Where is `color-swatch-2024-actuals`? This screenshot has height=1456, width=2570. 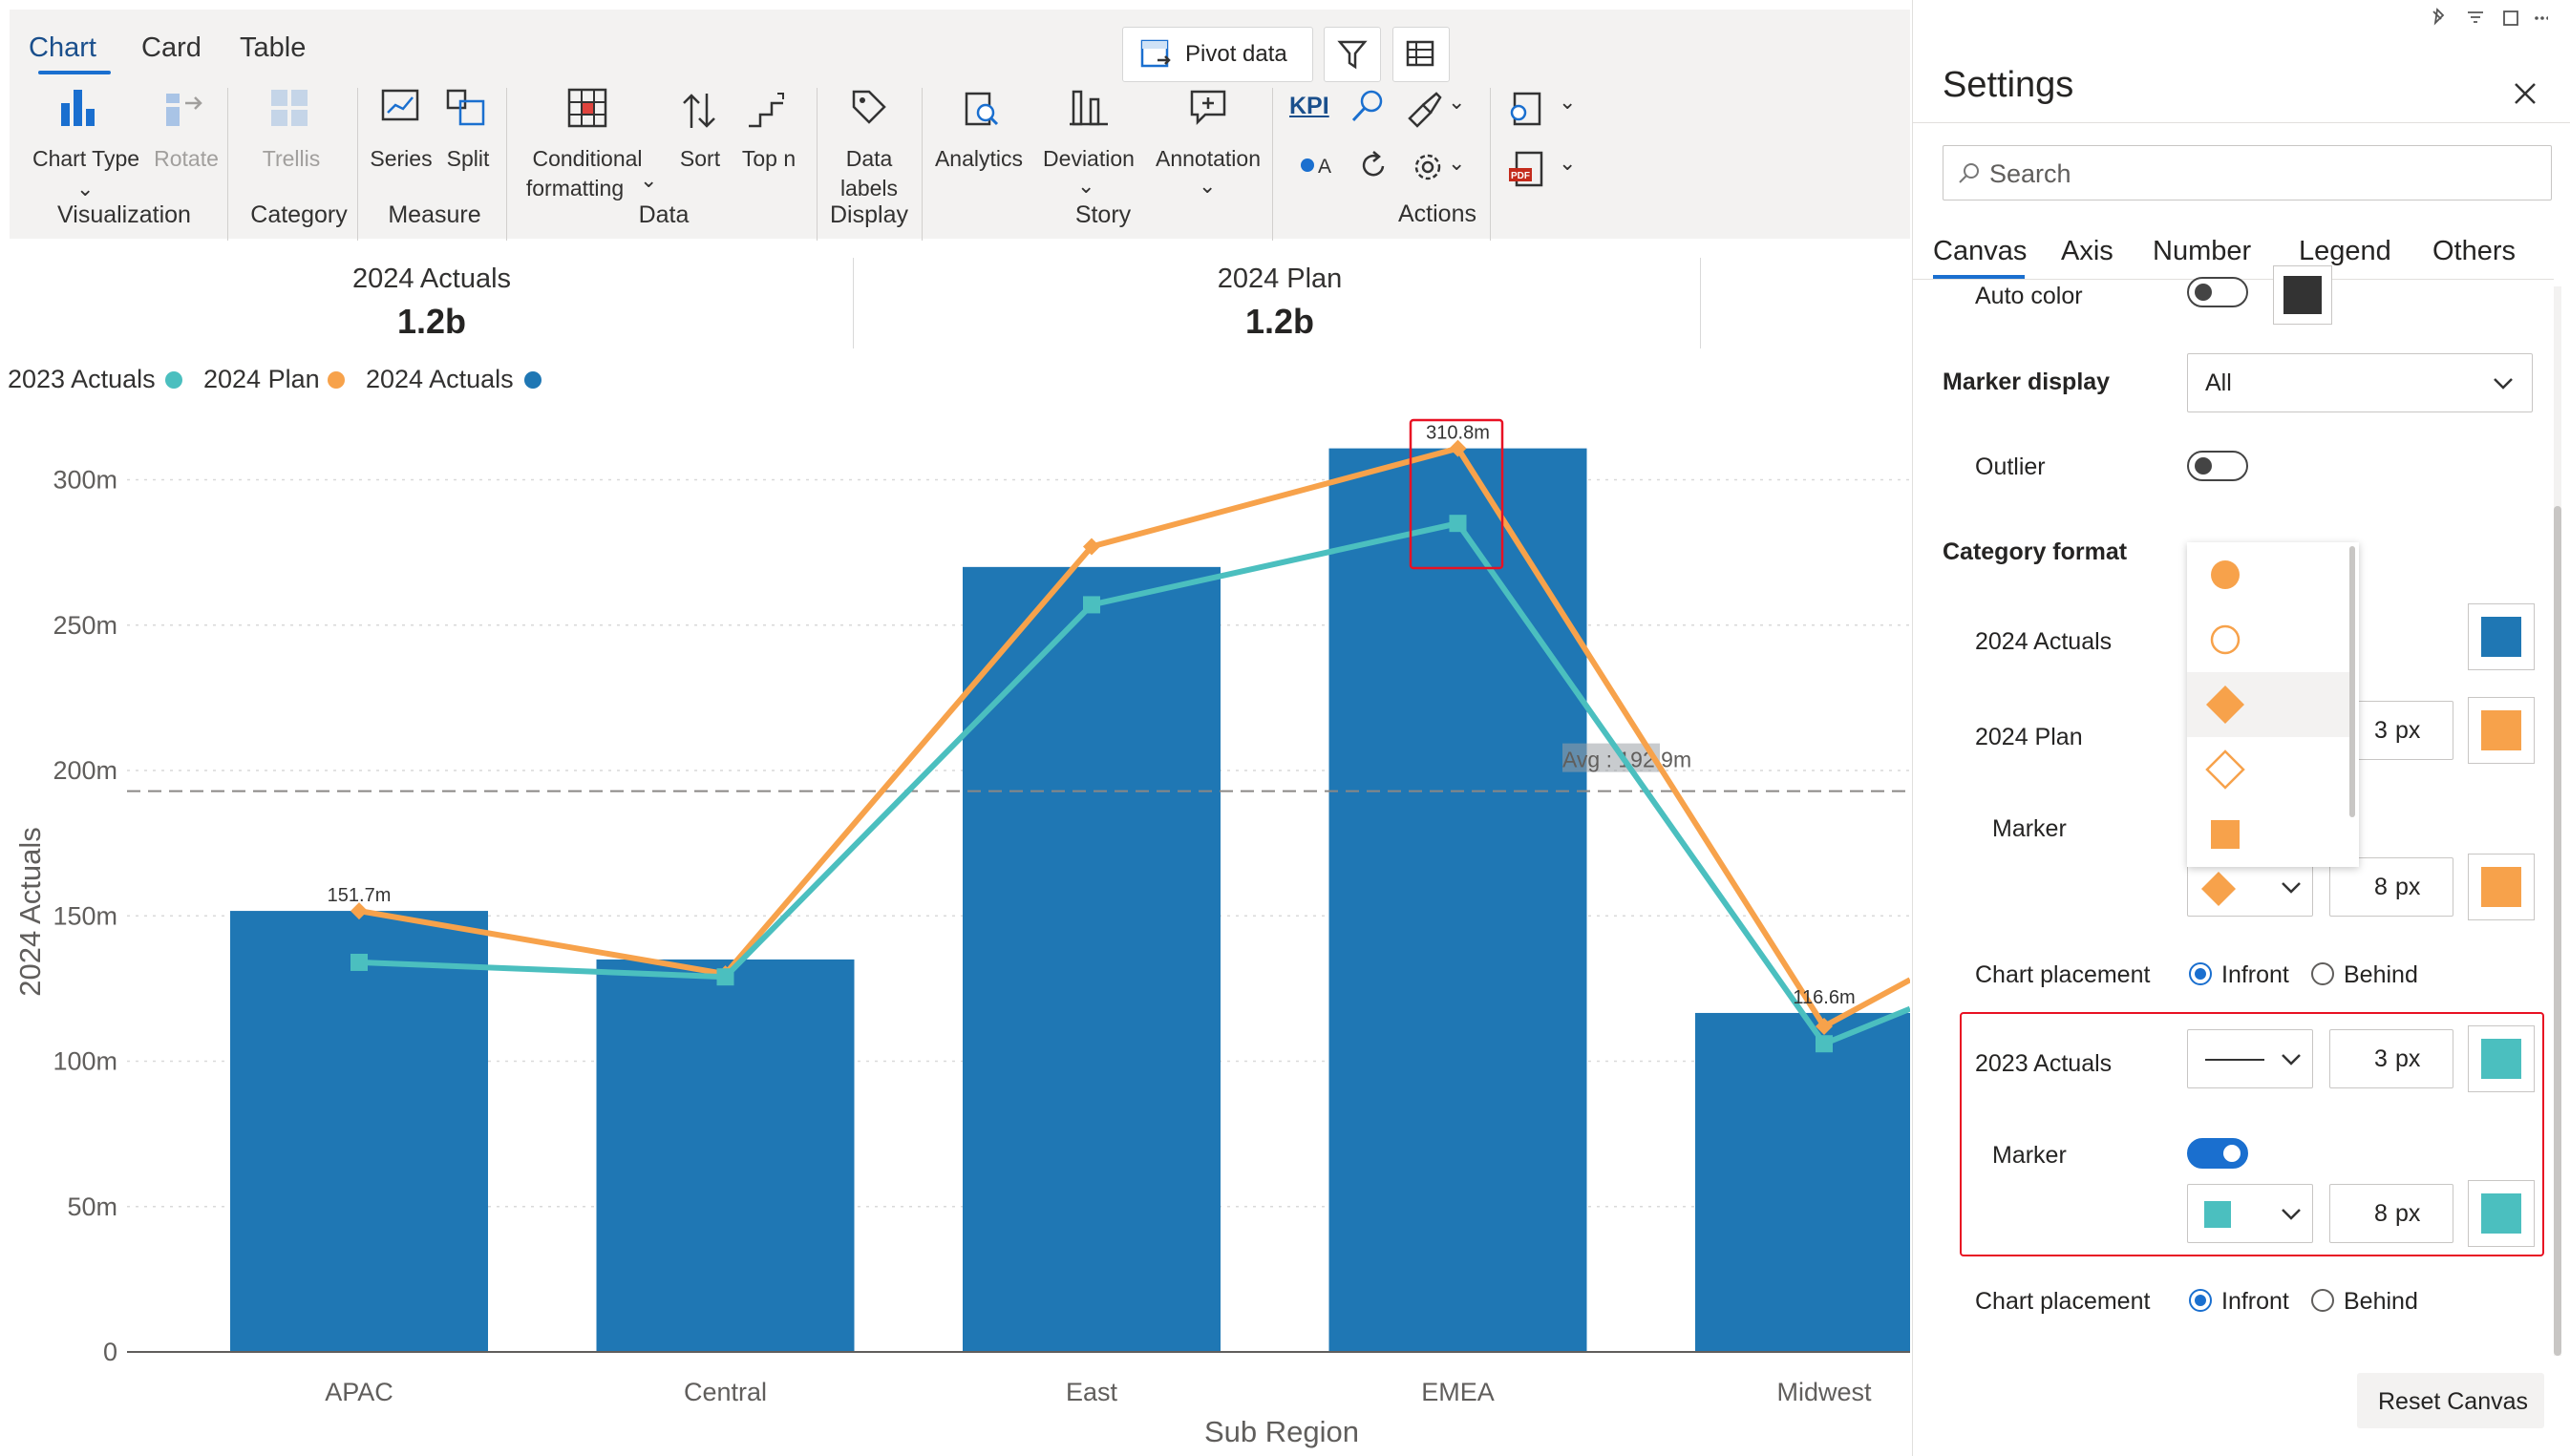
color-swatch-2024-actuals is located at coordinates (2501, 636).